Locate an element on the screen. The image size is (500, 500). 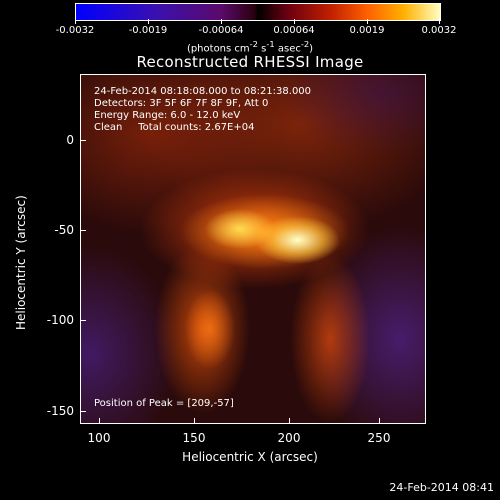
y-tick-label: -50 is located at coordinates (64, 230).